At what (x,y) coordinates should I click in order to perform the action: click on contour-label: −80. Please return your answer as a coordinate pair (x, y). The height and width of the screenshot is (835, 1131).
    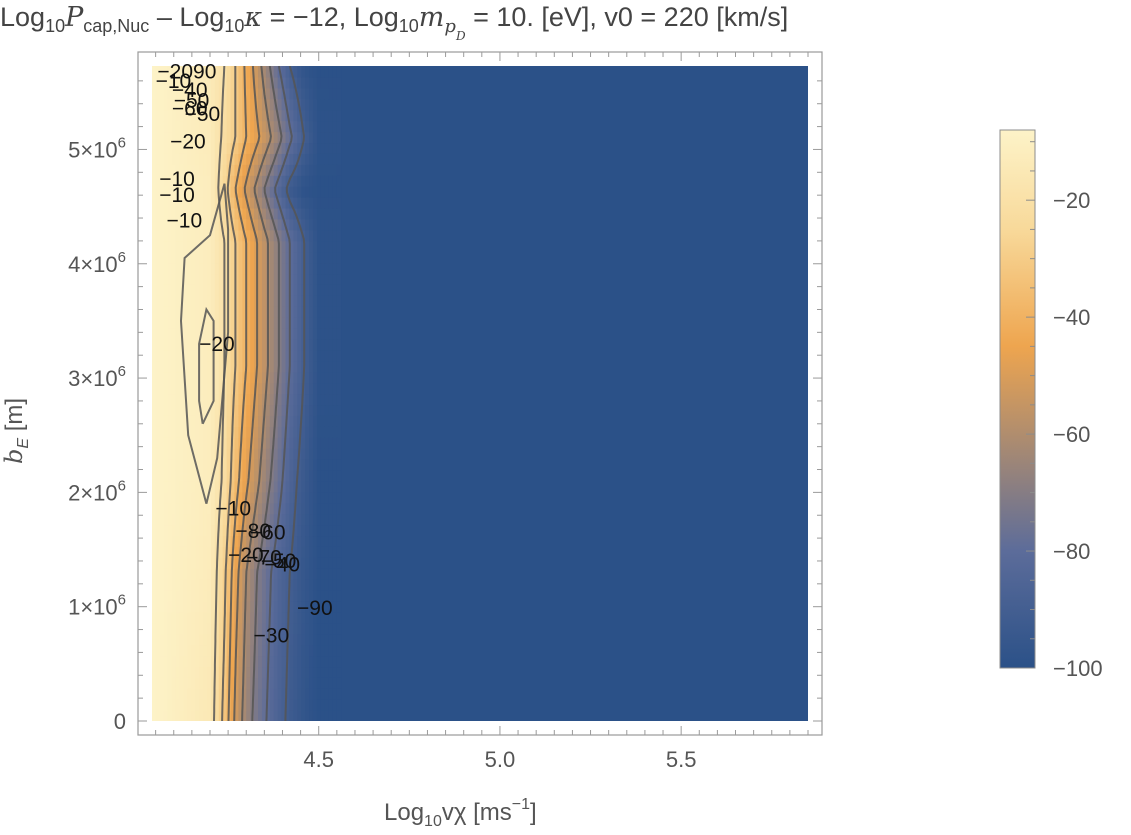
    Looking at the image, I should click on (253, 531).